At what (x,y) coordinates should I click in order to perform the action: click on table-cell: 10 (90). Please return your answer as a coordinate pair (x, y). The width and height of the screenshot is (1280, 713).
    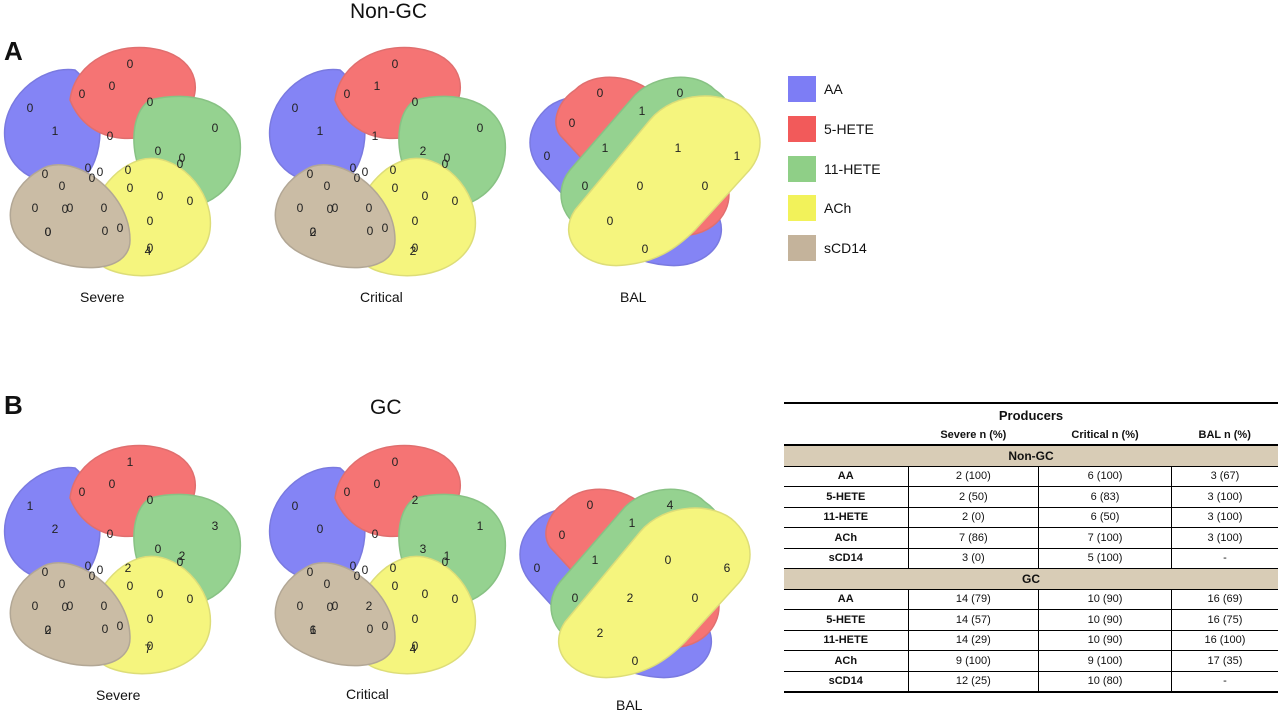
    Looking at the image, I should click on (1105, 640).